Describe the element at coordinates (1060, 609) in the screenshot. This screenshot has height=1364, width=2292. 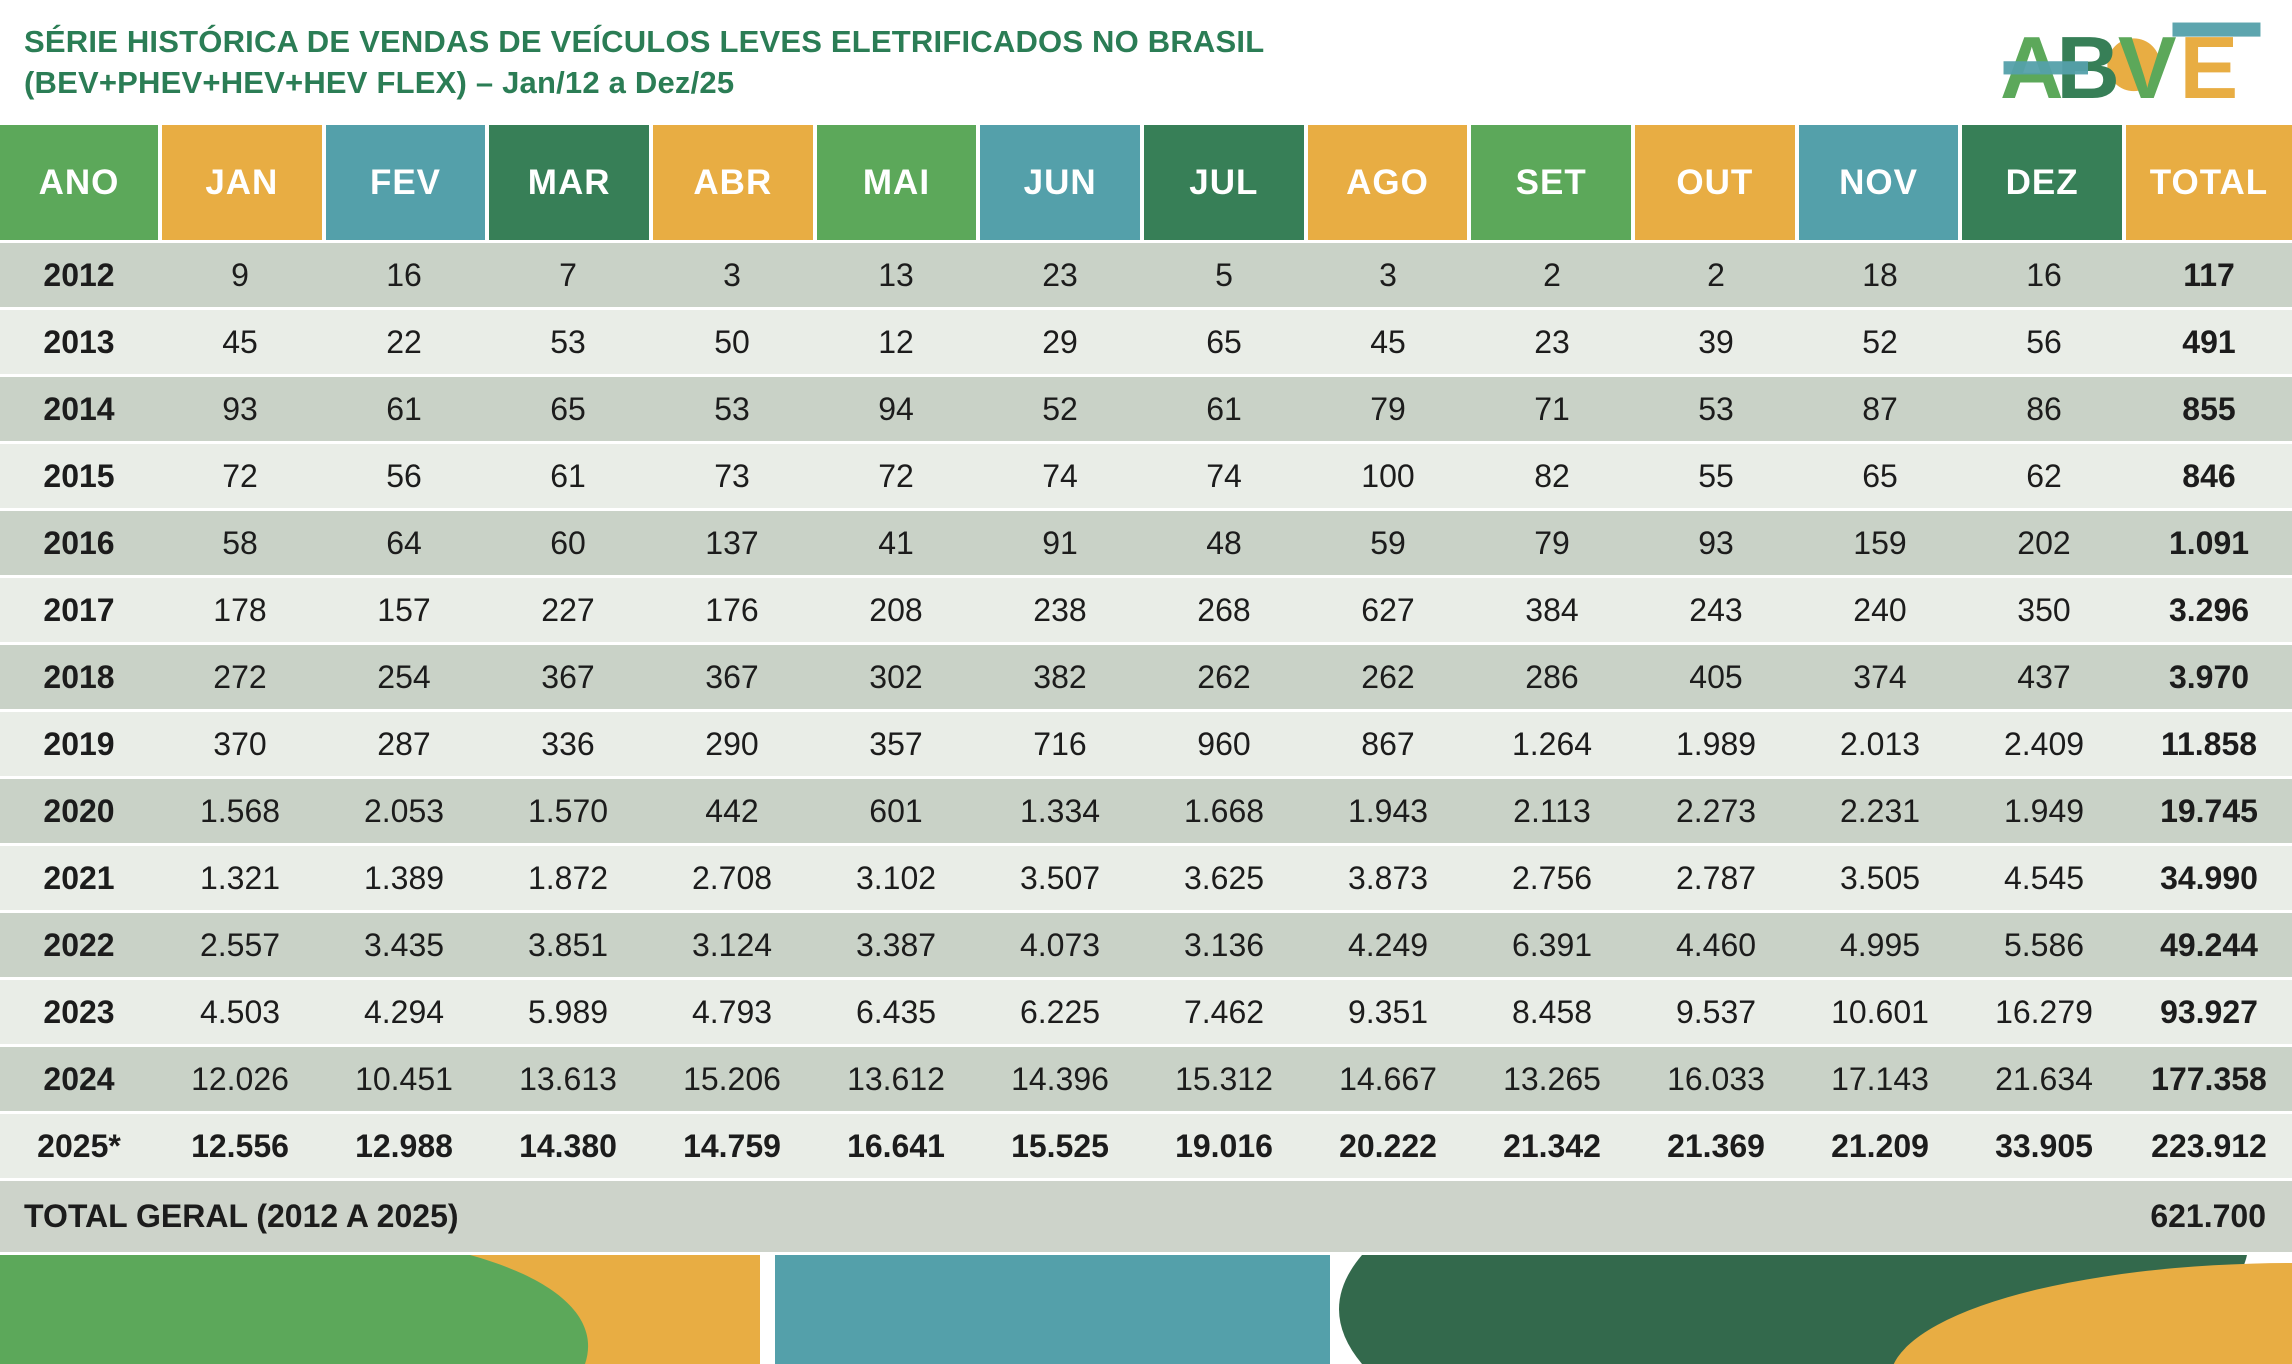
I see `value-cell: 238` at that location.